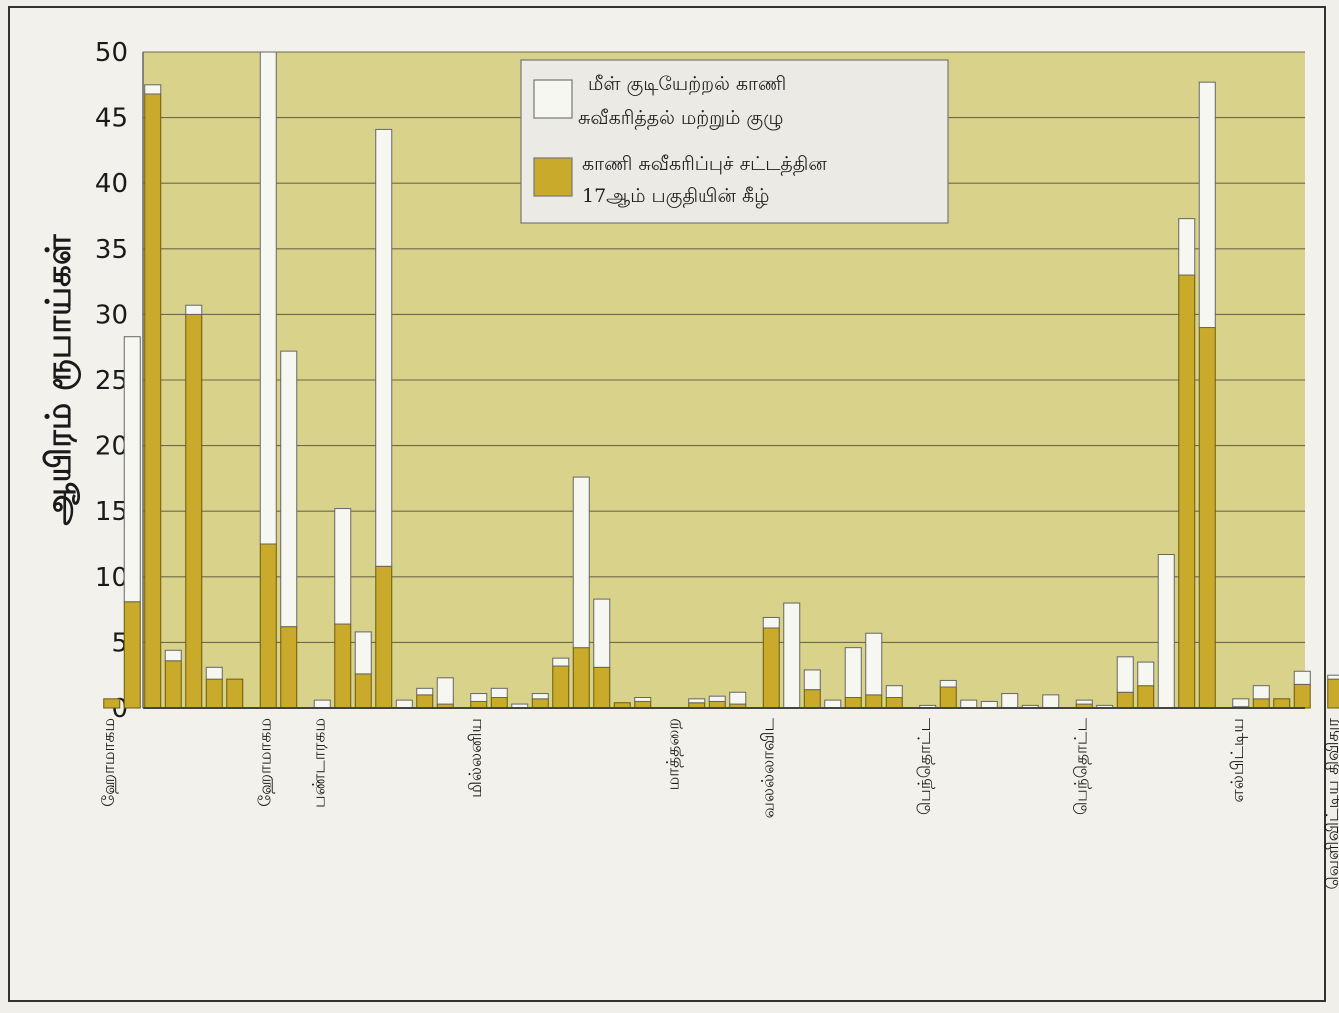 This screenshot has width=1339, height=1013. I want to click on x-tick-label: மாத்தறை, so click(673, 754).